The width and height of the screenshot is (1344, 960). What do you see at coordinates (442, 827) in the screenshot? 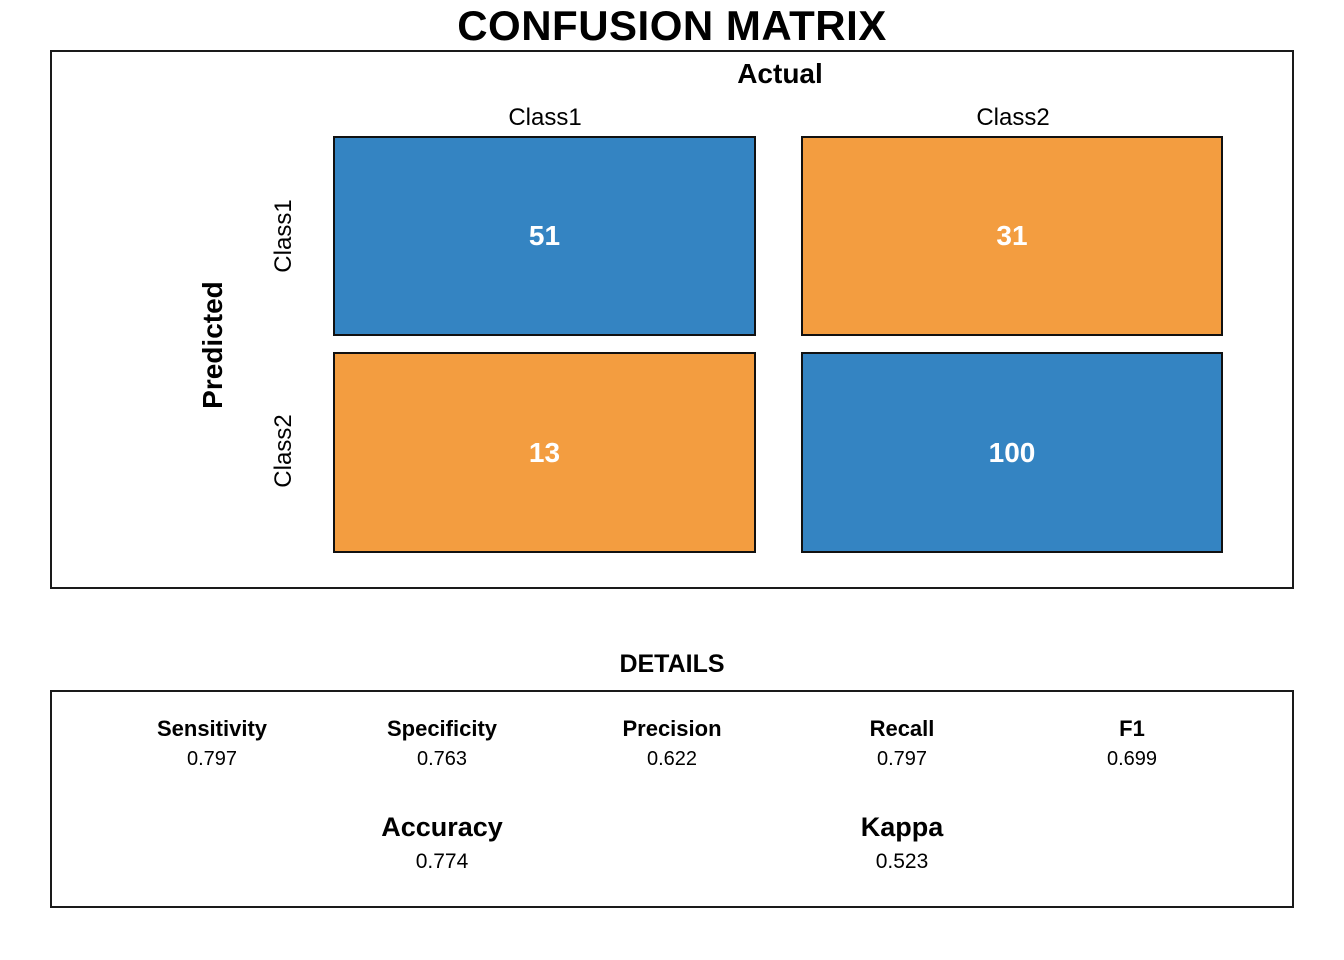
I see `summary-label: Accuracy` at bounding box center [442, 827].